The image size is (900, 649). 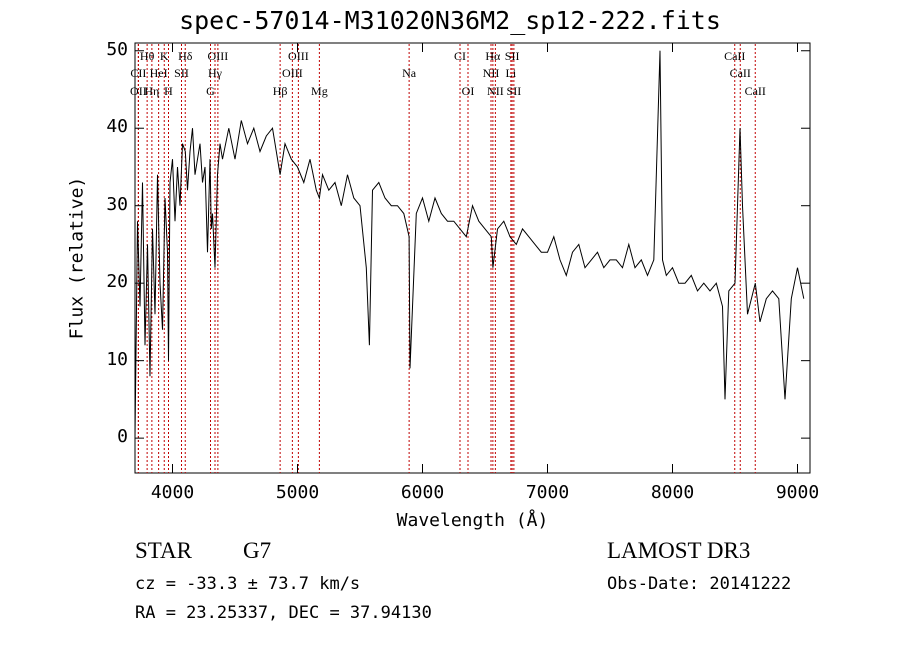 What do you see at coordinates (472, 520) in the screenshot?
I see `x-axis-label: Wavelength (Å)` at bounding box center [472, 520].